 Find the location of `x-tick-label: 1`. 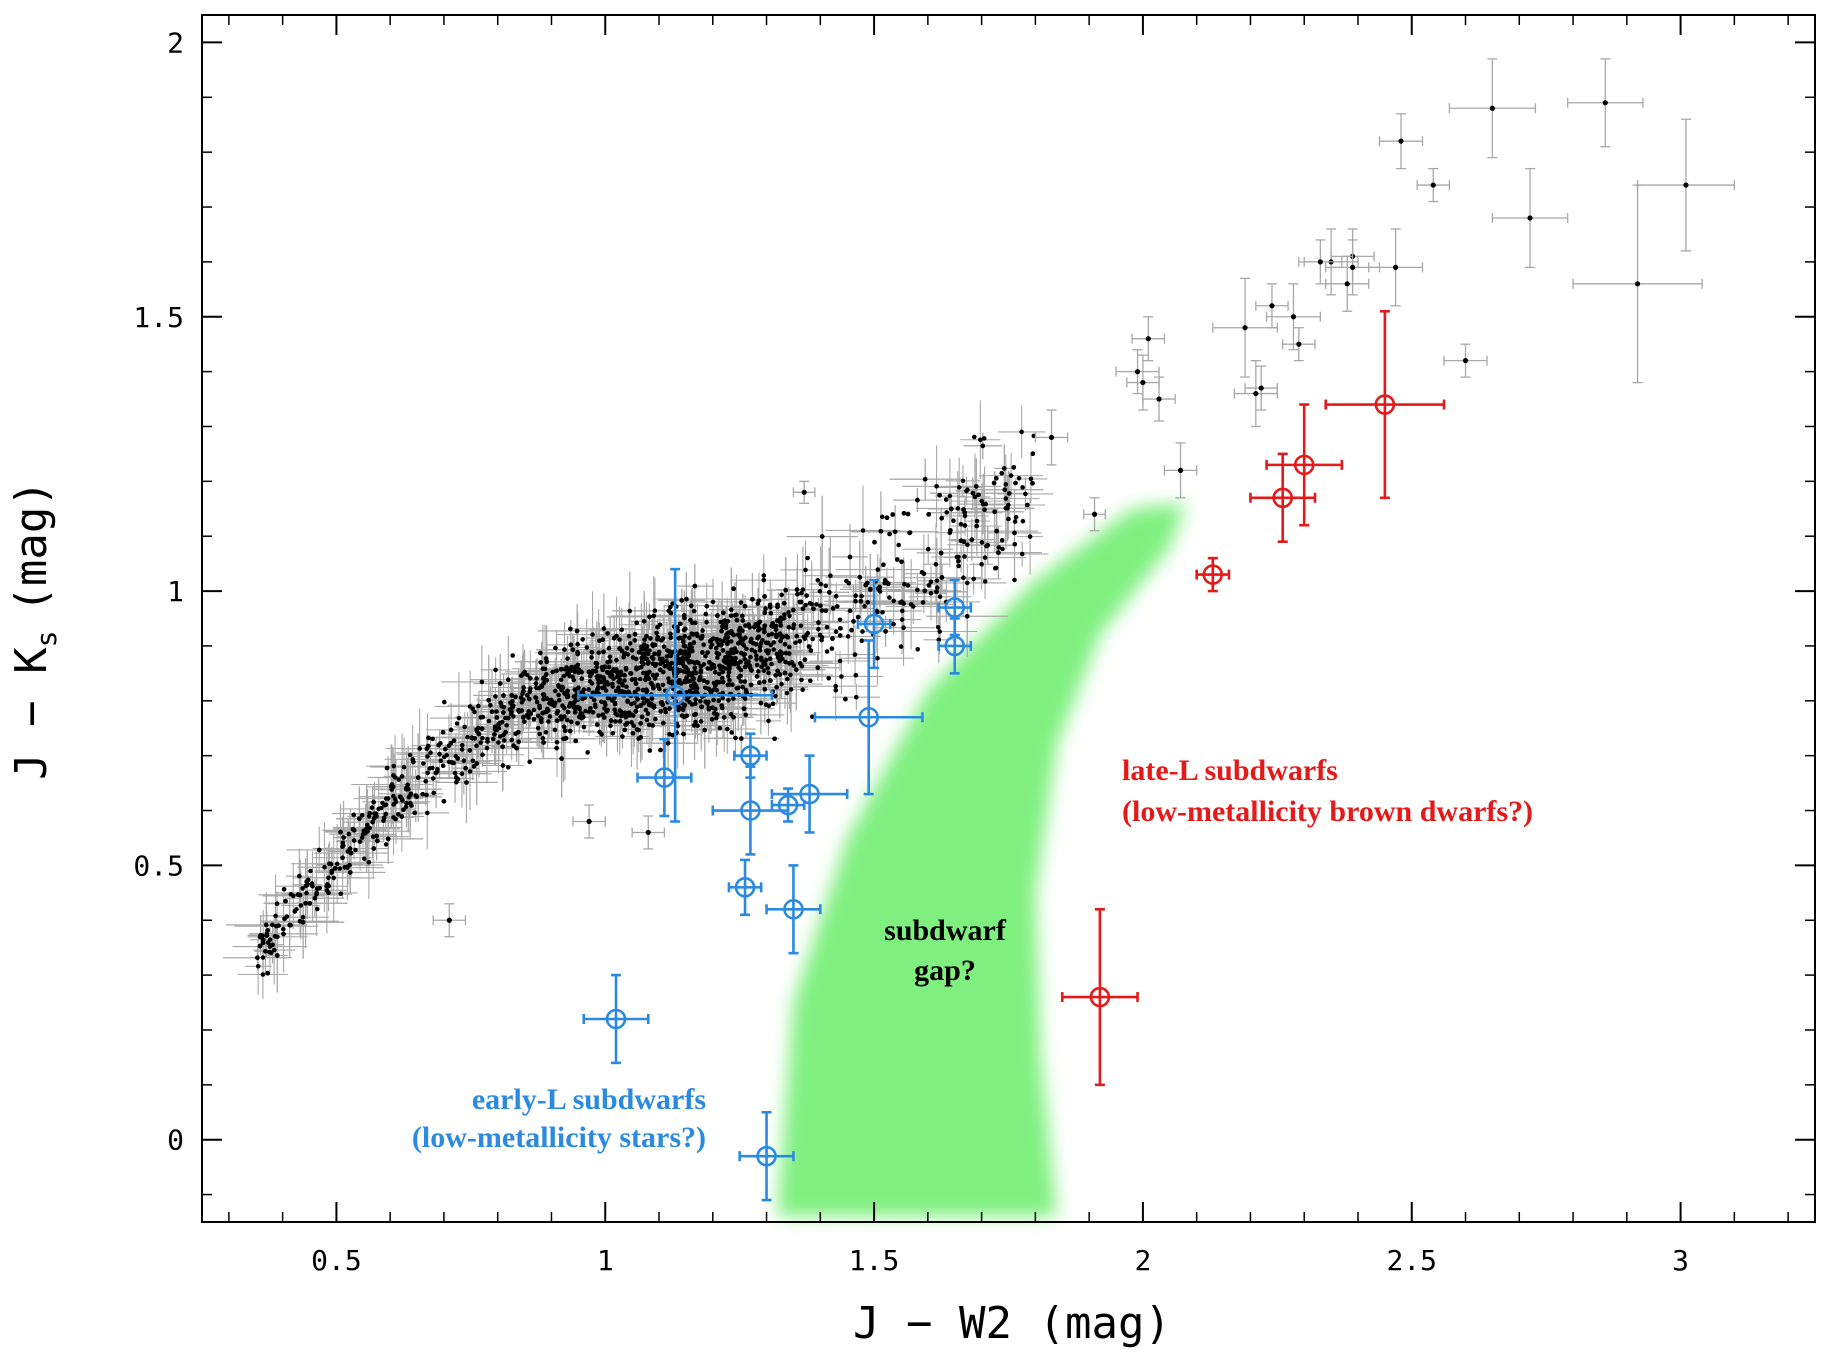

x-tick-label: 1 is located at coordinates (605, 1260).